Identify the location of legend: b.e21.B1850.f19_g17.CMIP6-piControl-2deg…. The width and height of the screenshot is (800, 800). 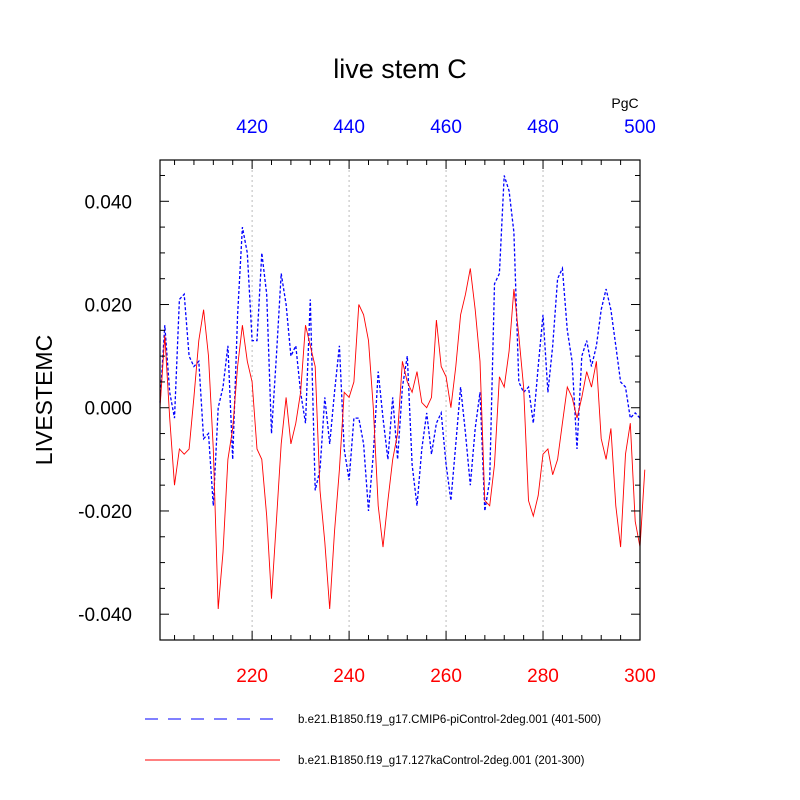
(373, 740).